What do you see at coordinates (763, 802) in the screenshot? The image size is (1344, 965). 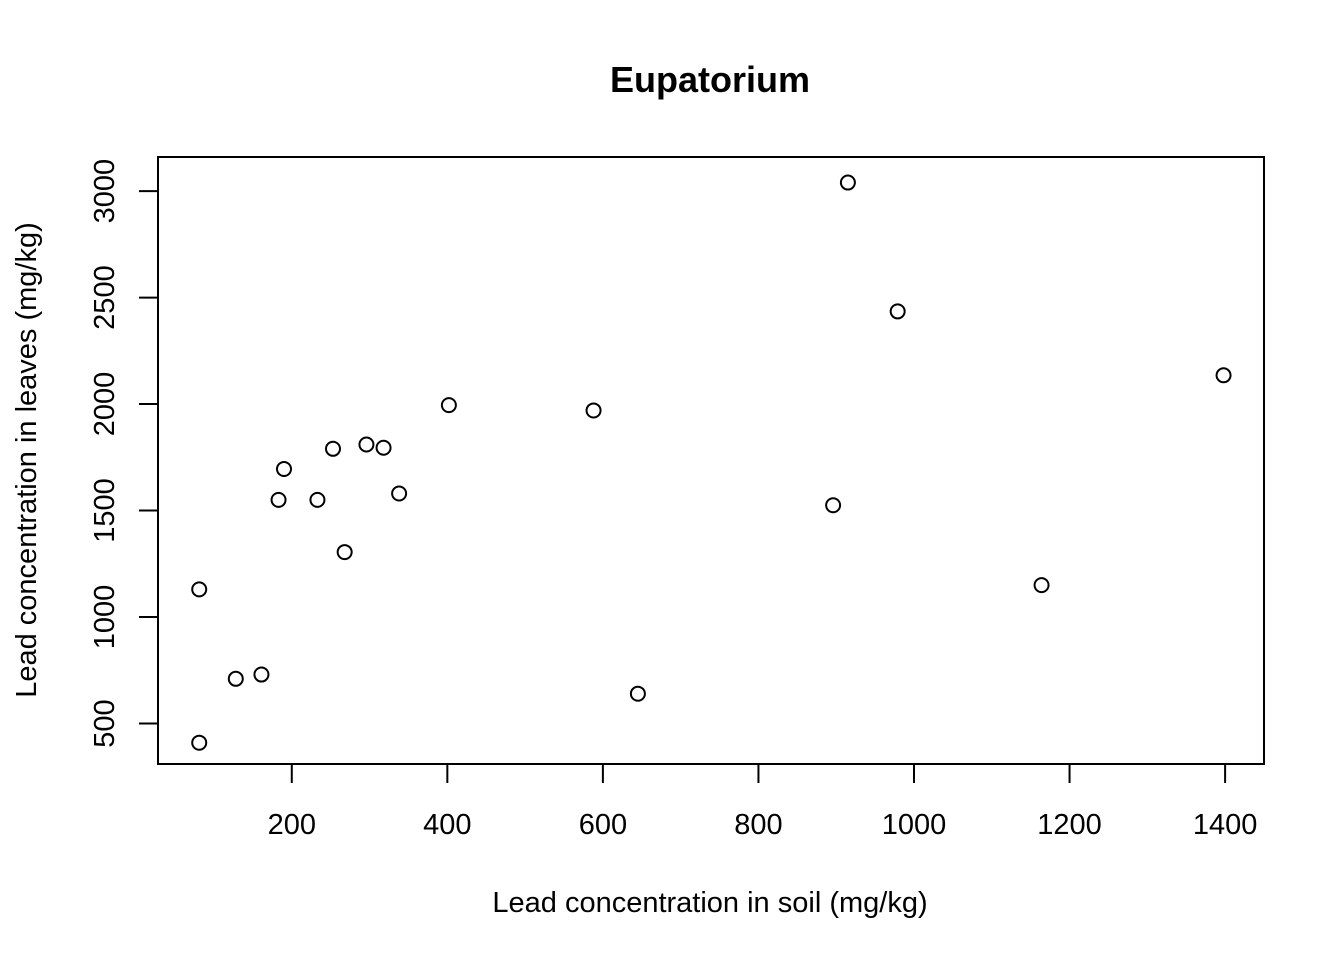 I see `x-axis: 200 400 600 800 1000 1200 1400` at bounding box center [763, 802].